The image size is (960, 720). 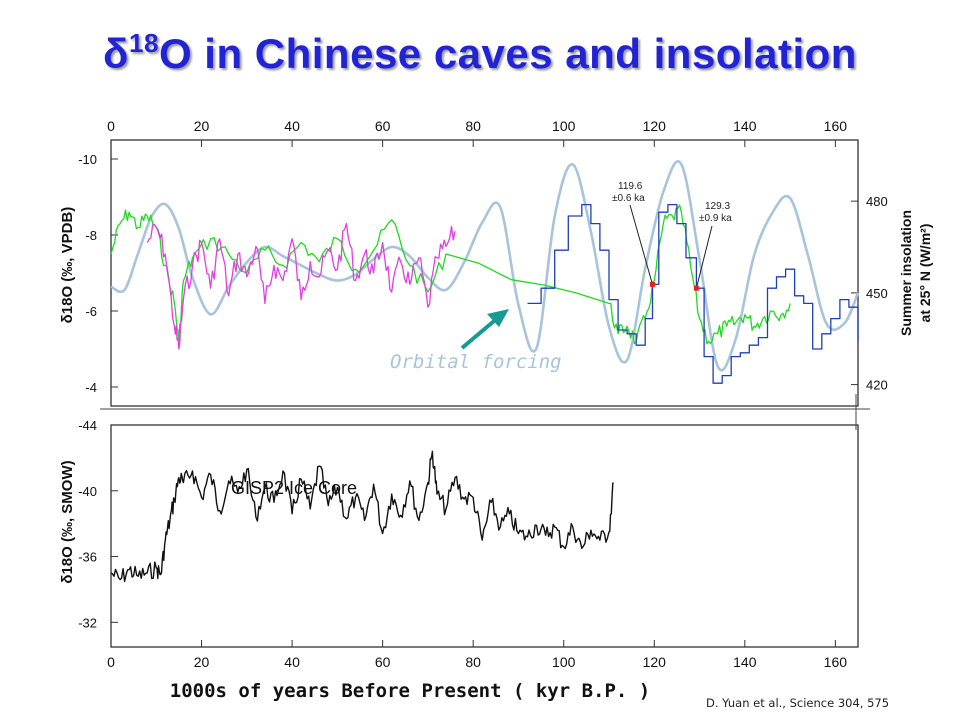 What do you see at coordinates (383, 126) in the screenshot?
I see `top-x-tick-label: 60` at bounding box center [383, 126].